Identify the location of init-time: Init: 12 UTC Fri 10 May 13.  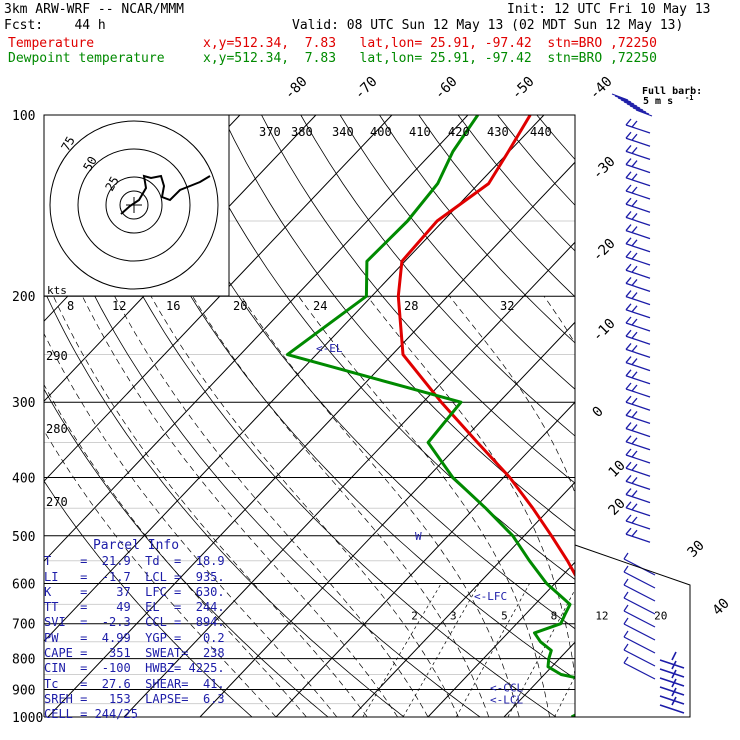
(609, 9).